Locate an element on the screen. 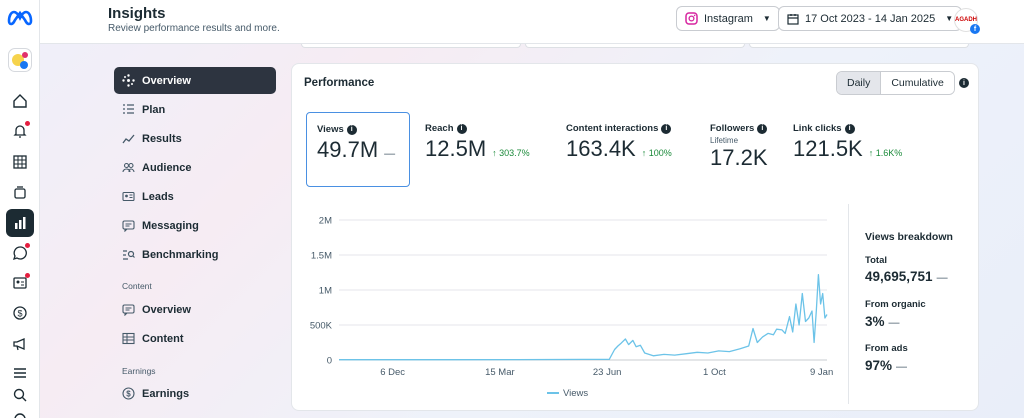 The width and height of the screenshot is (1024, 418). page-title: Insights is located at coordinates (137, 13).